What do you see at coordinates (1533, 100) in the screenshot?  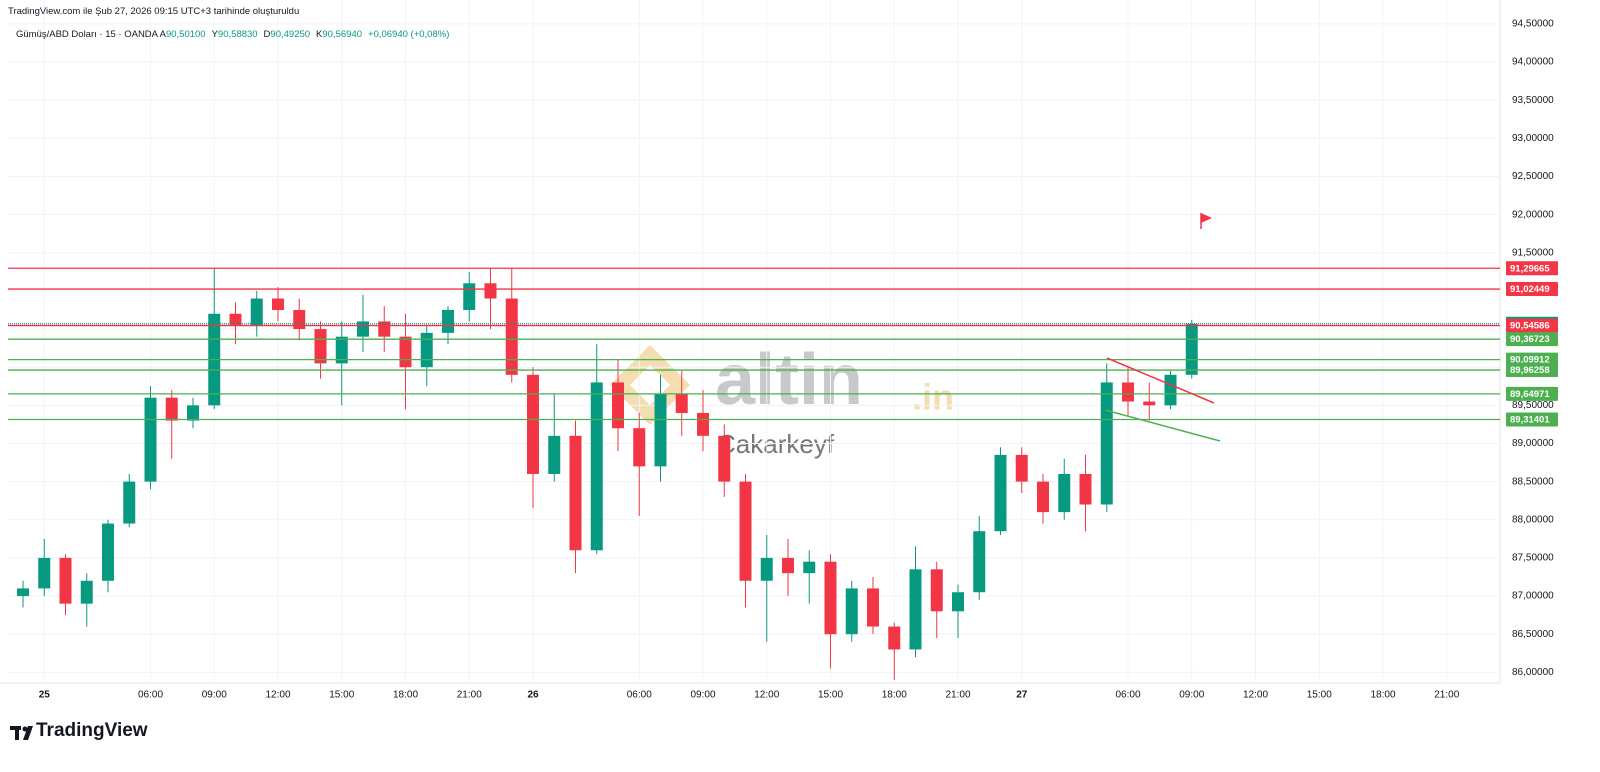 I see `y-tick-label: 93,50000` at bounding box center [1533, 100].